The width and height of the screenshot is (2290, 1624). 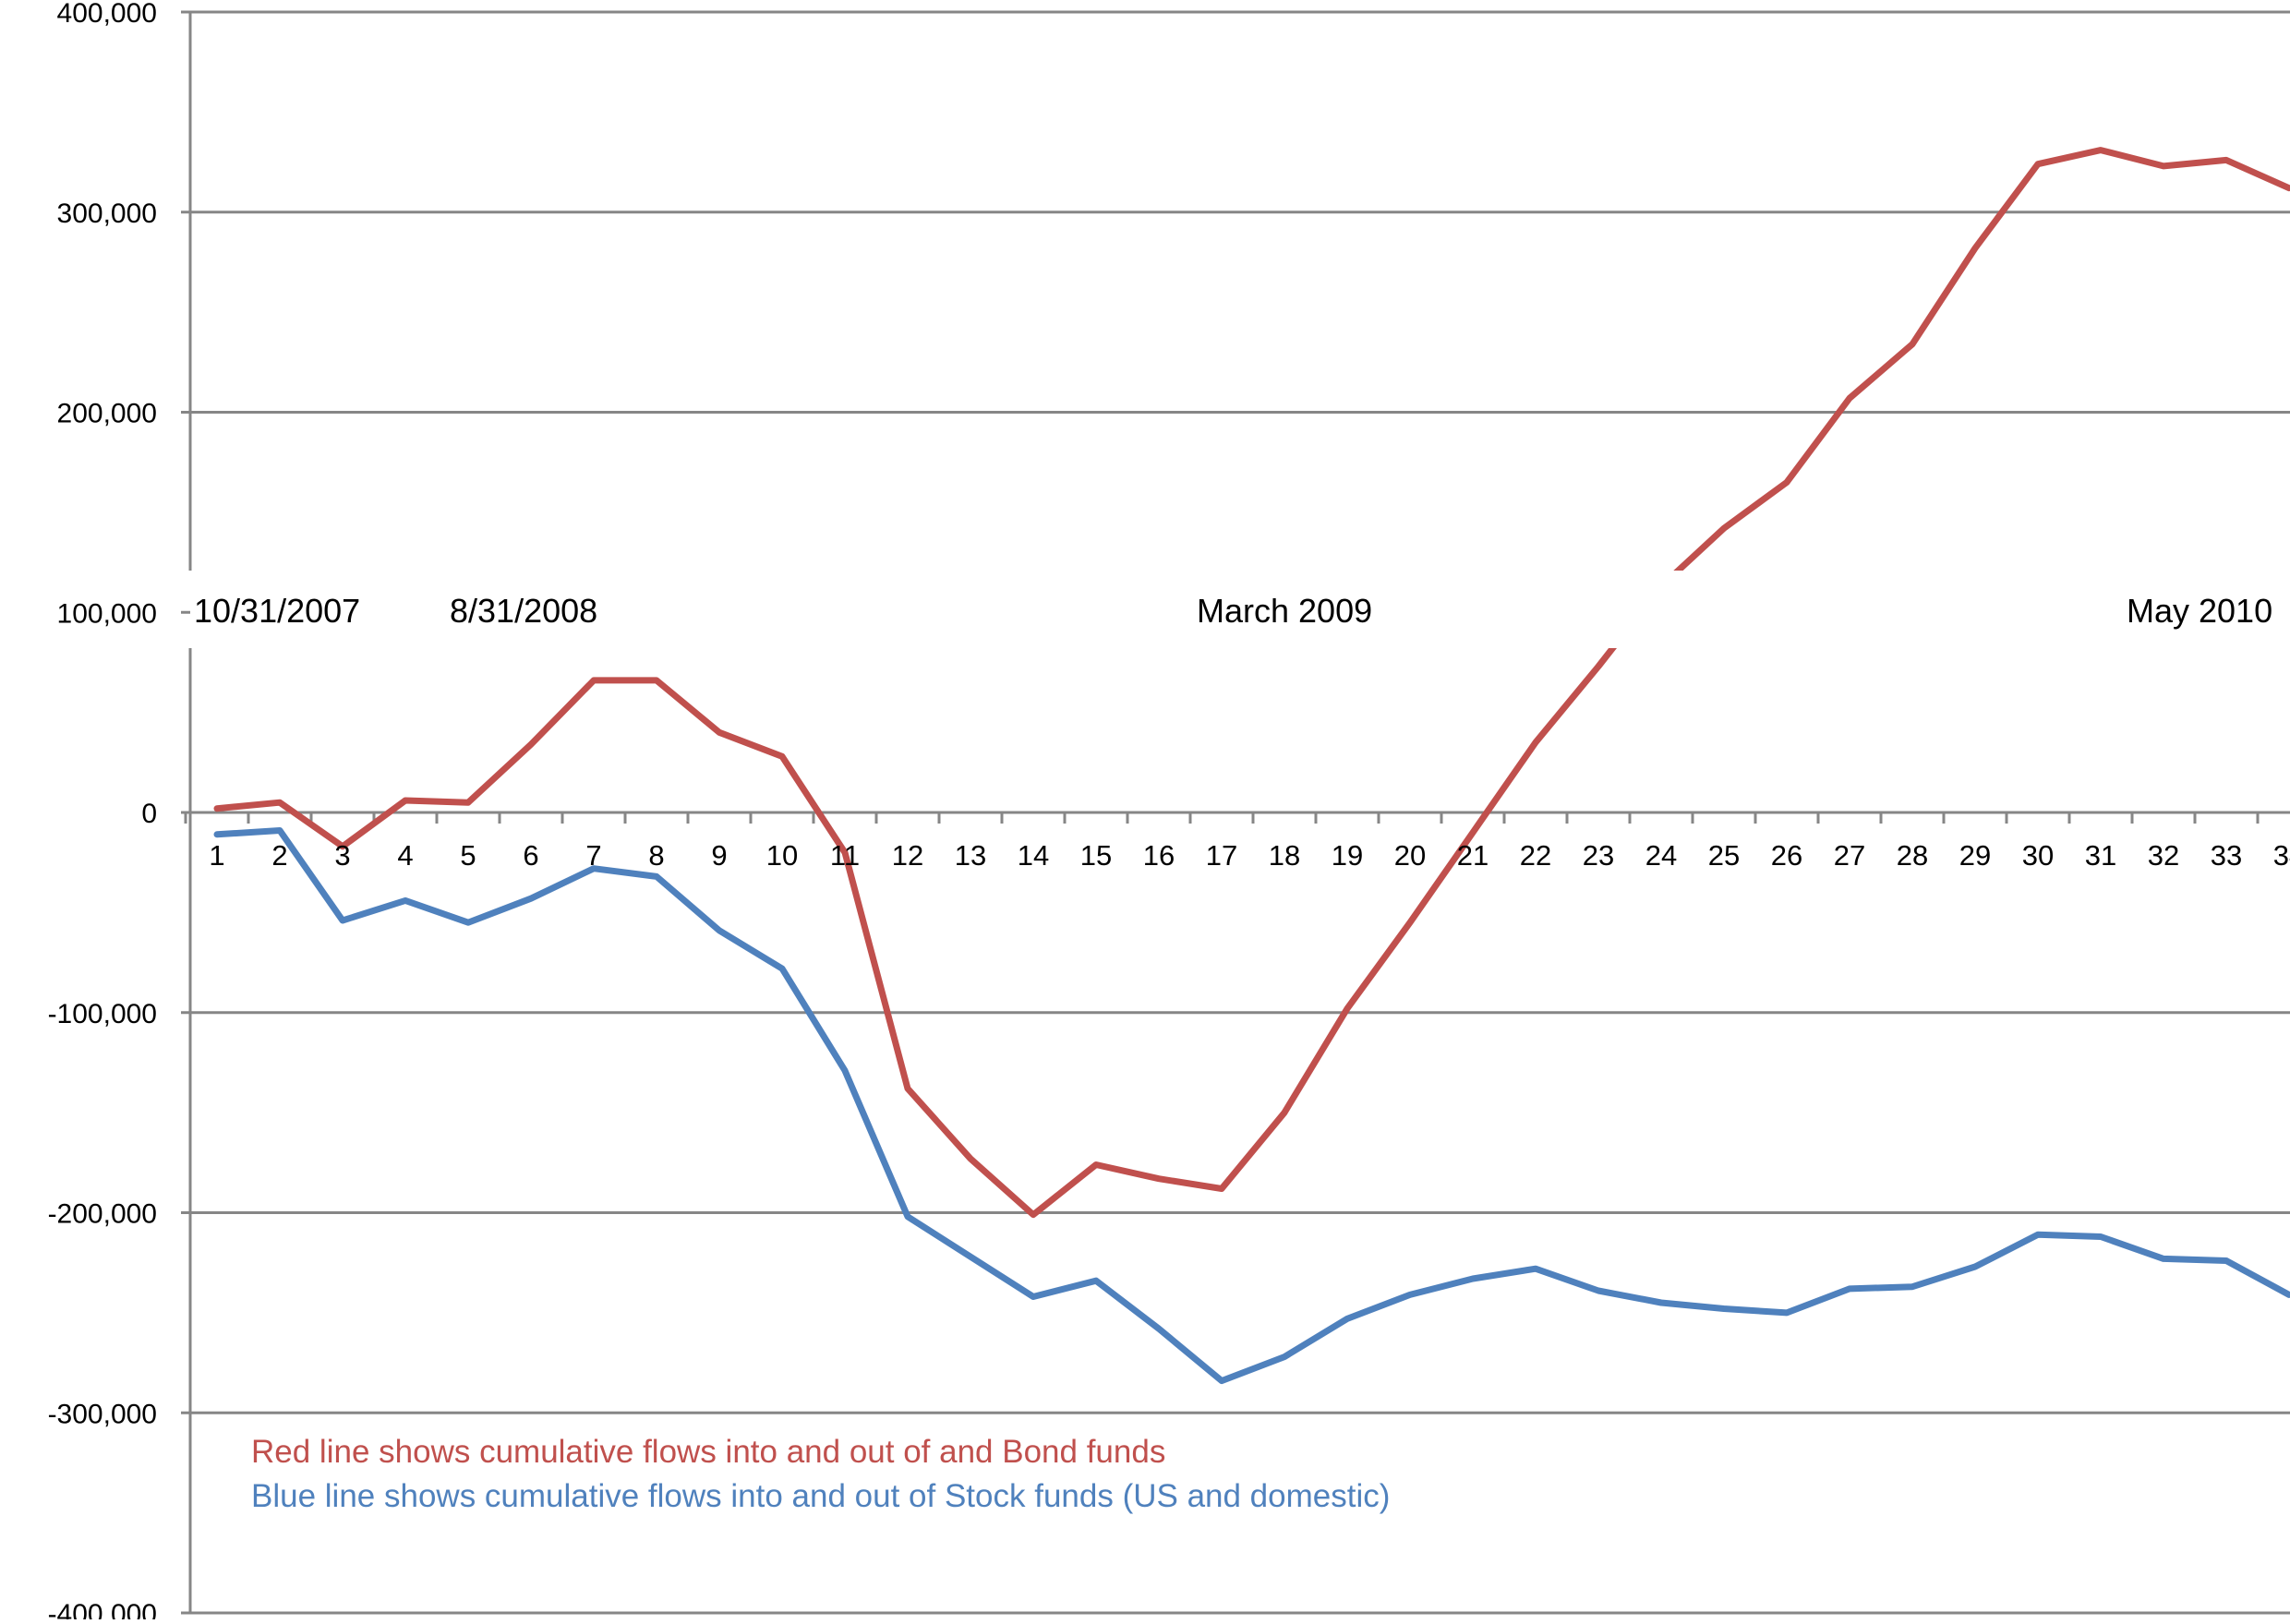 I want to click on x-tick-label: 25, so click(x=1724, y=855).